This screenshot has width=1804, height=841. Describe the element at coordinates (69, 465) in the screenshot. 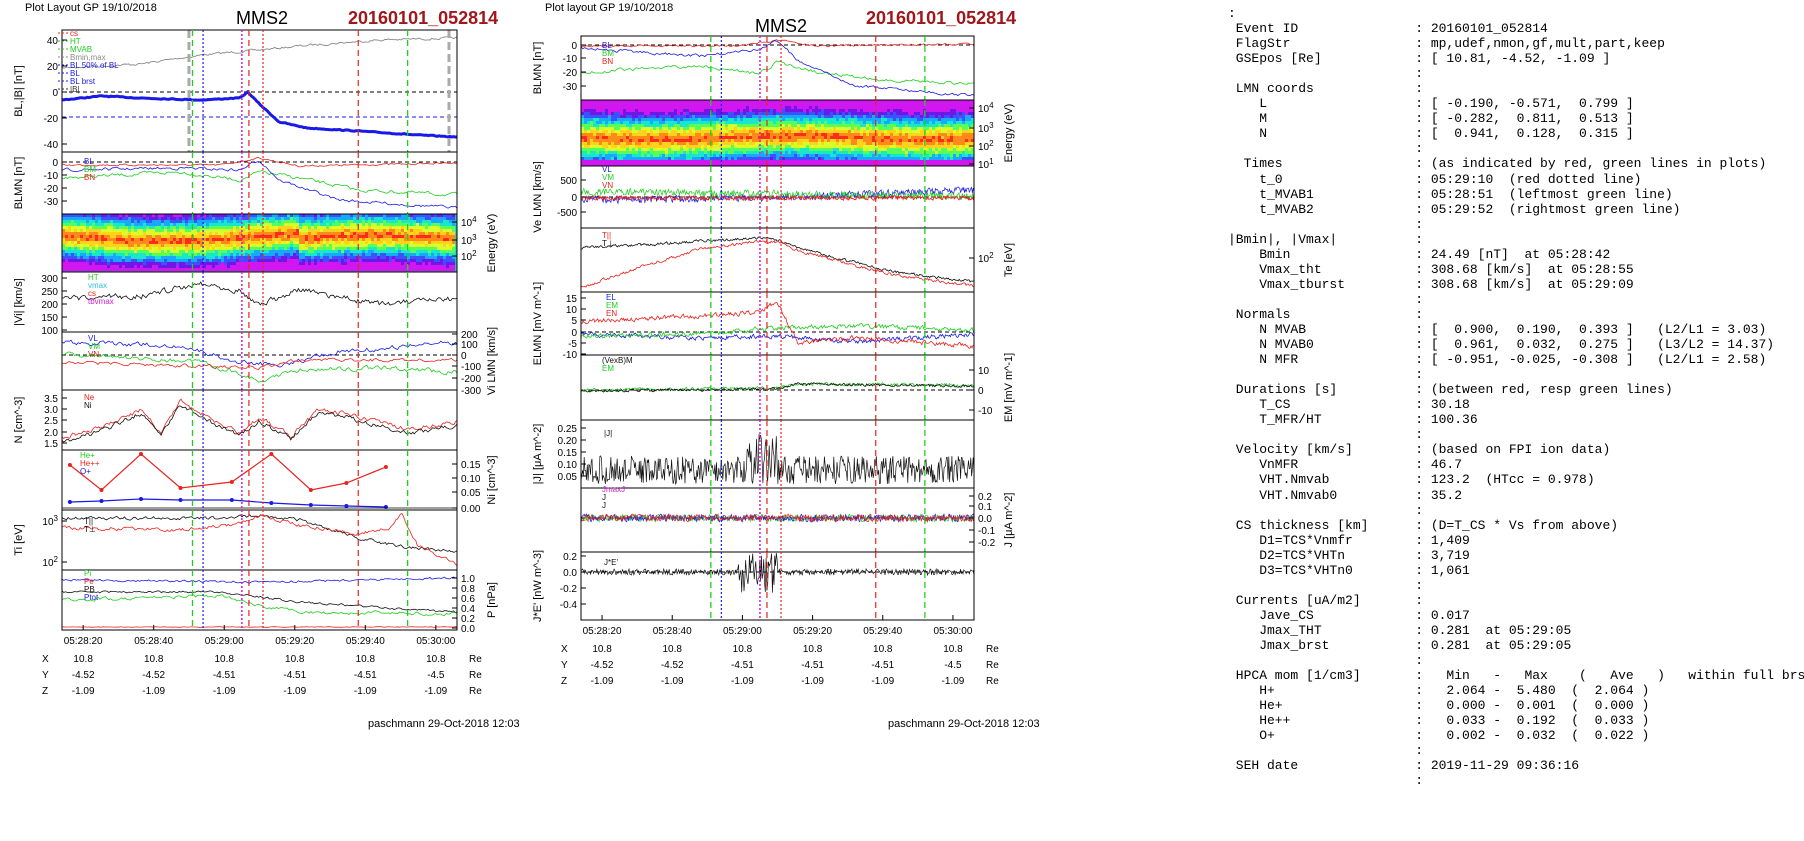

I see `data-point` at that location.